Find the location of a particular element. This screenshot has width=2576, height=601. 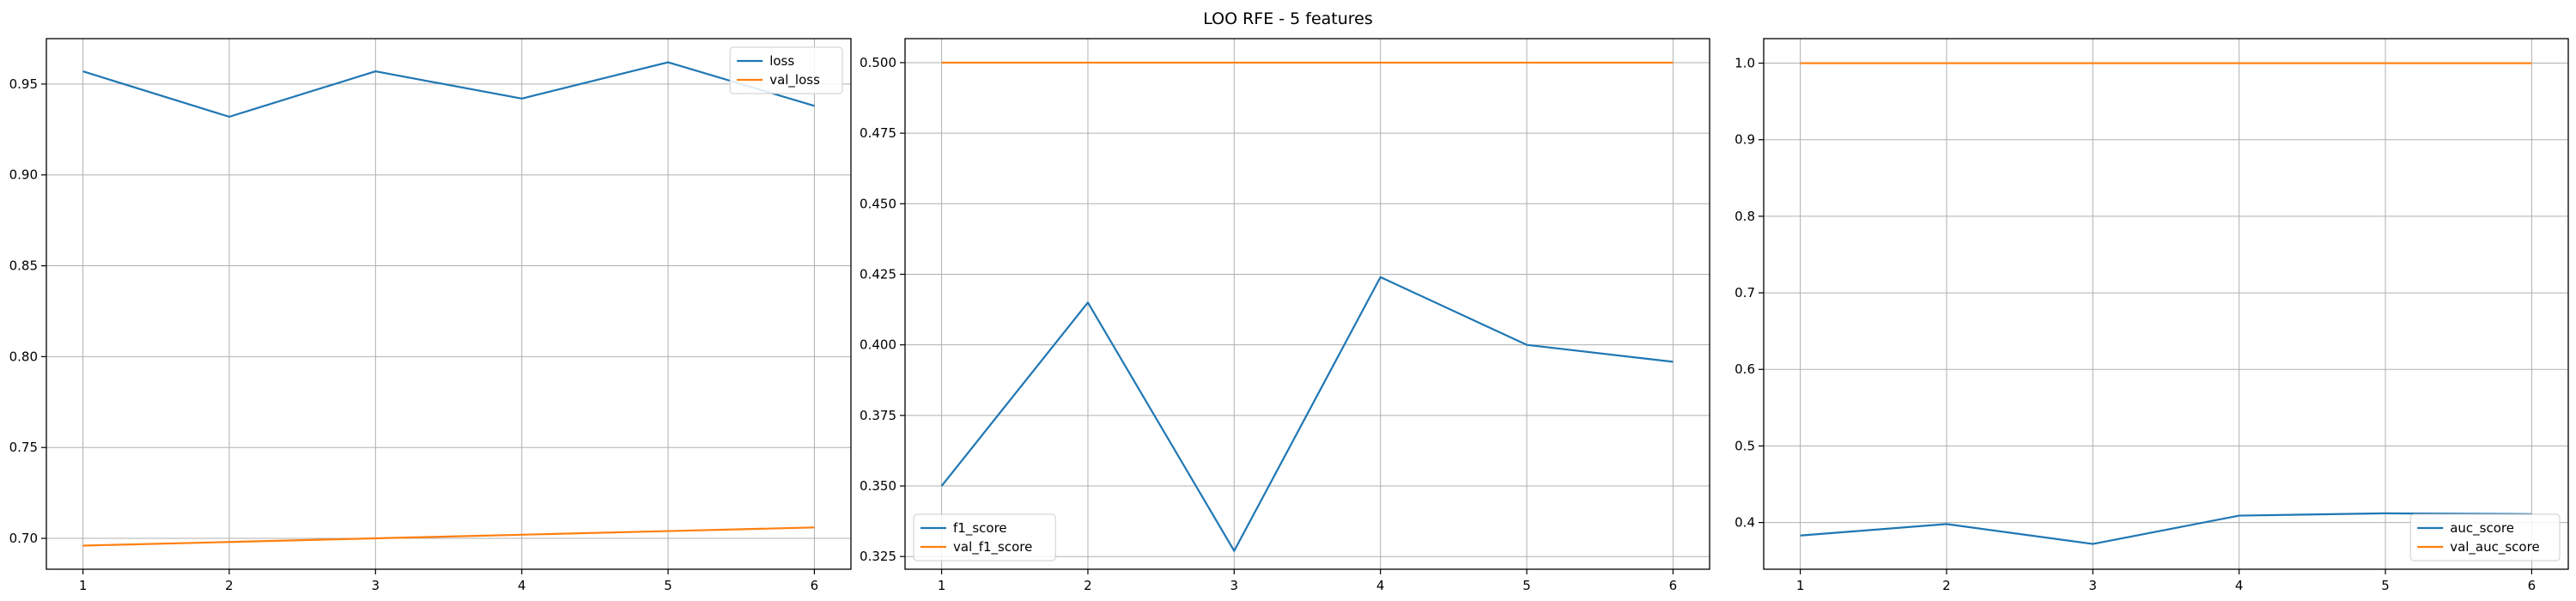

legend: auc_score val_auc_score is located at coordinates (2485, 537).